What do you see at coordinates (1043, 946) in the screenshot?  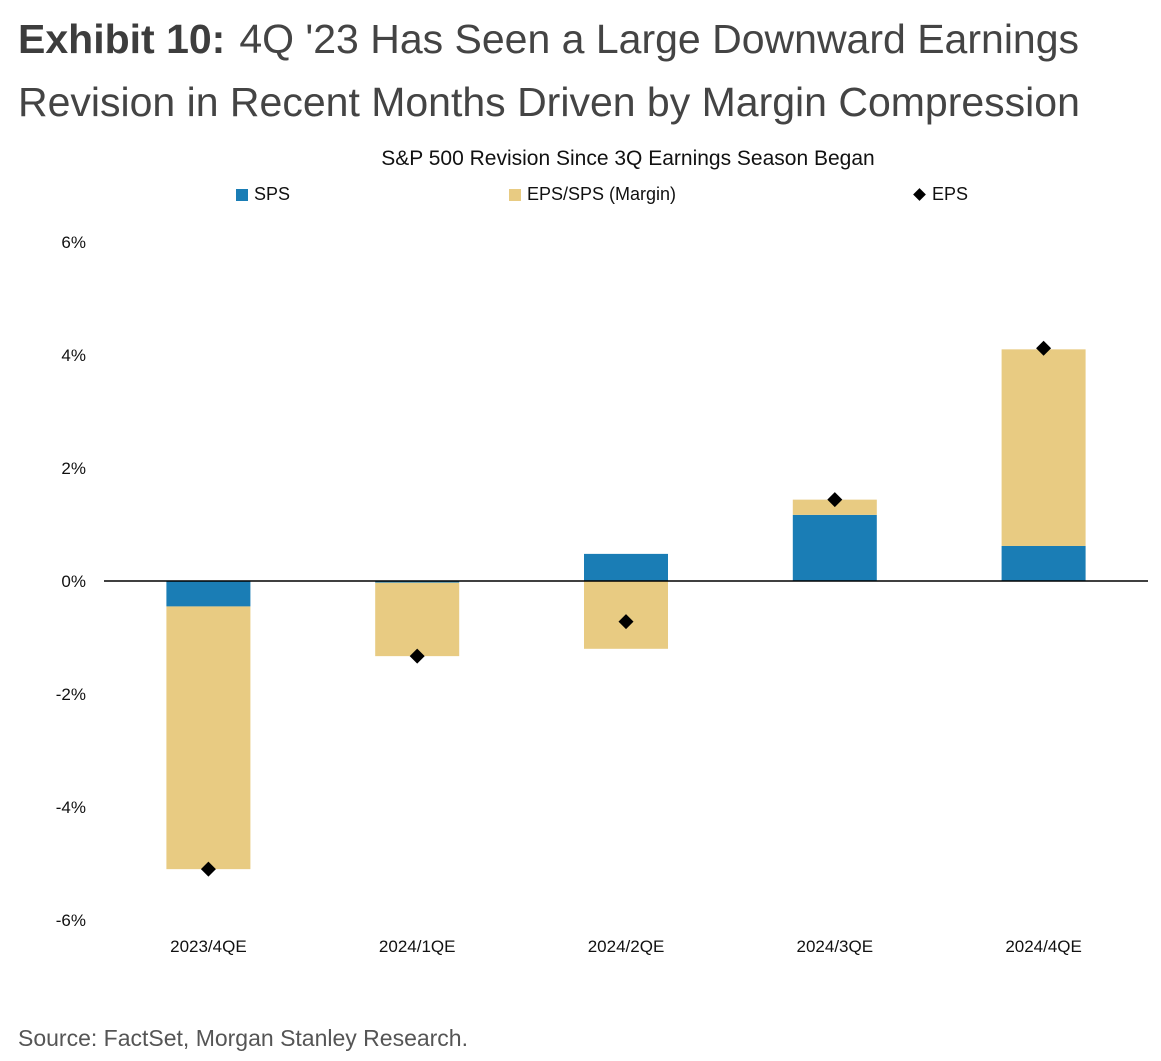 I see `x-tick-label: 2024/4QE` at bounding box center [1043, 946].